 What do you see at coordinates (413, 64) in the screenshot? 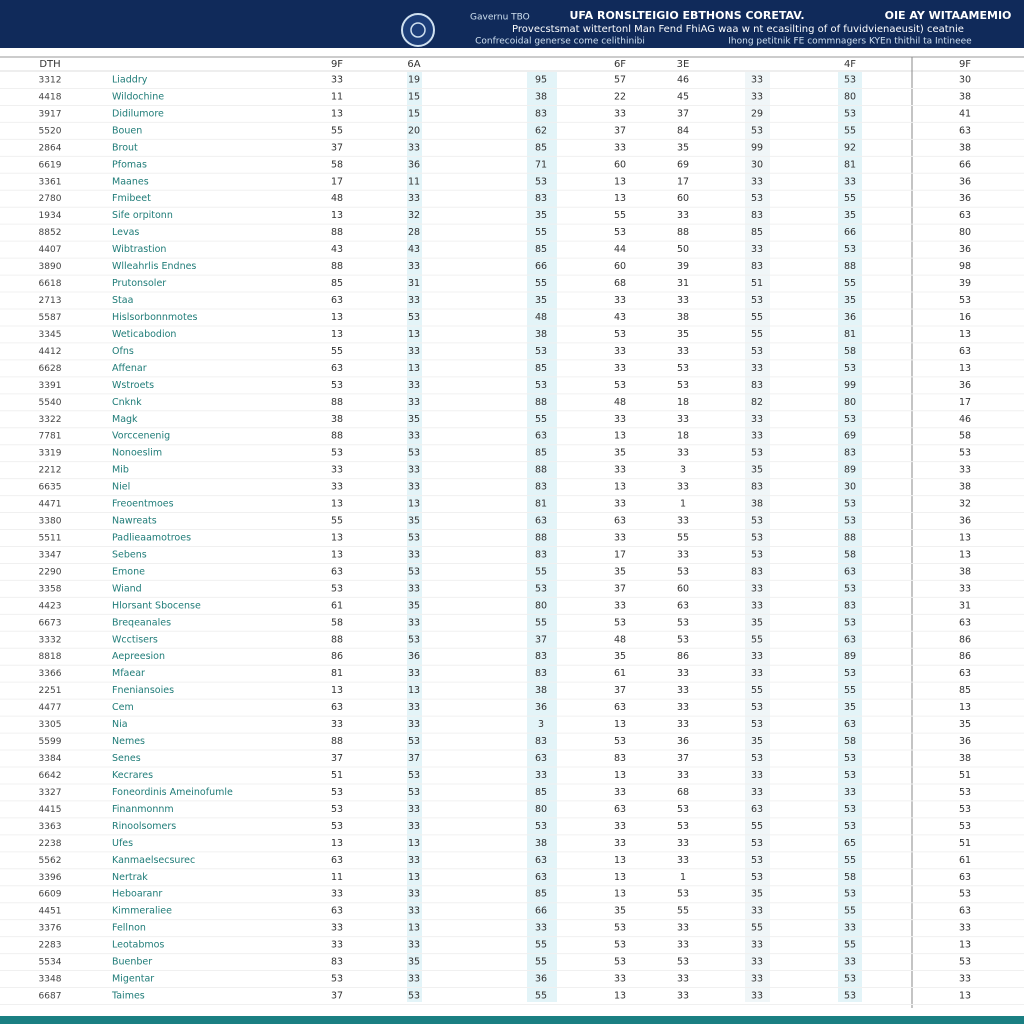
I see `column-header: 6A` at bounding box center [413, 64].